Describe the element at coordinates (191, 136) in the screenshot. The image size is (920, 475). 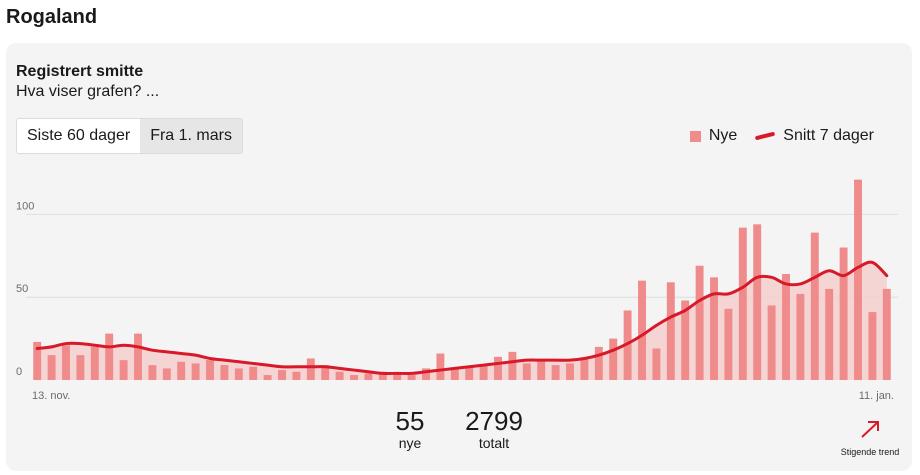
I see `option-since-march-1: Fra 1. mars` at that location.